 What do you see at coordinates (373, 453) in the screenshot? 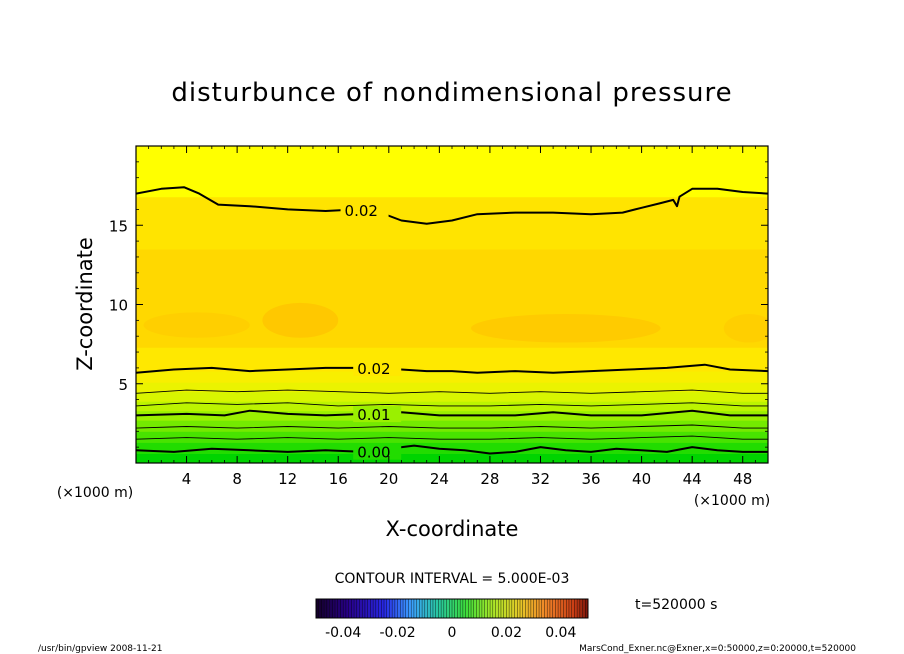
I see `contour-label-7: 0.00` at bounding box center [373, 453].